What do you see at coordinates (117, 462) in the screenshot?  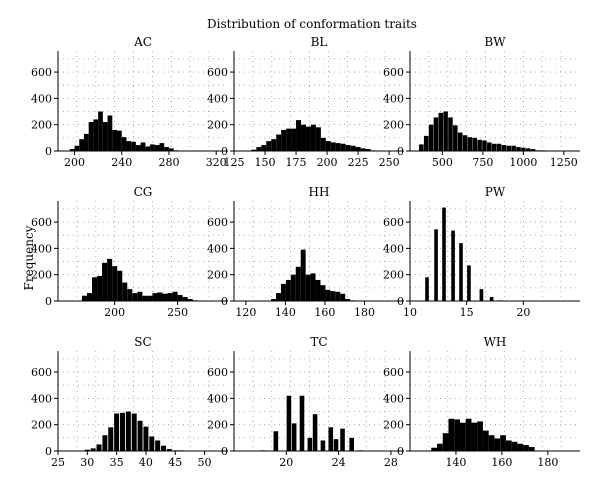 I see `x-tick-label: 35` at bounding box center [117, 462].